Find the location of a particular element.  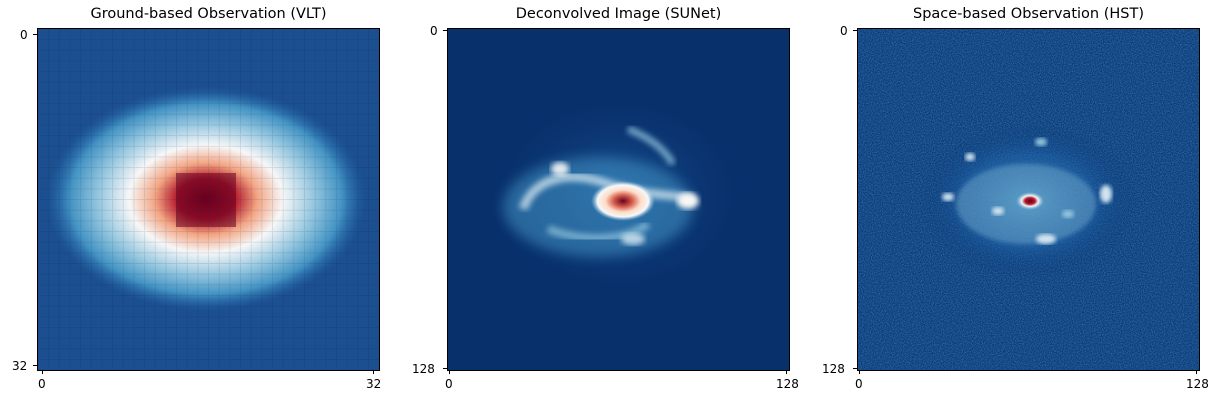

y-tick-label-bottom: 32 is located at coordinates (20, 366).